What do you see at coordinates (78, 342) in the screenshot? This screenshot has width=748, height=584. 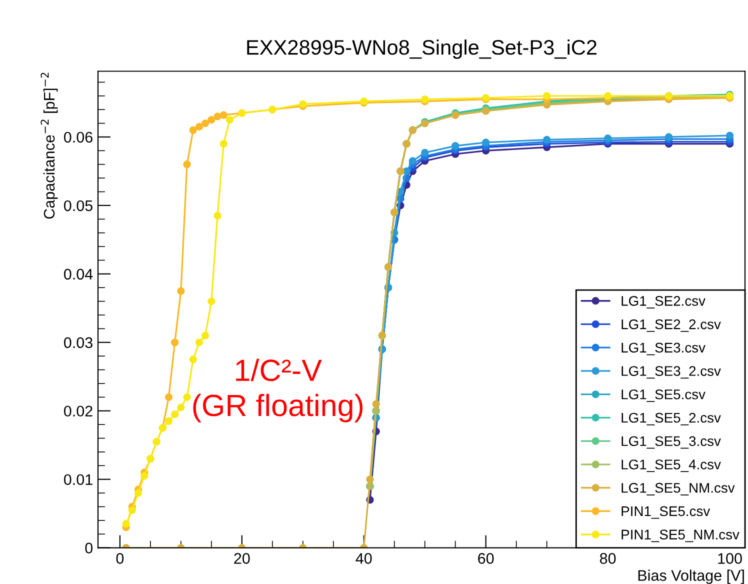 I see `y-tick-label: 0.03` at bounding box center [78, 342].